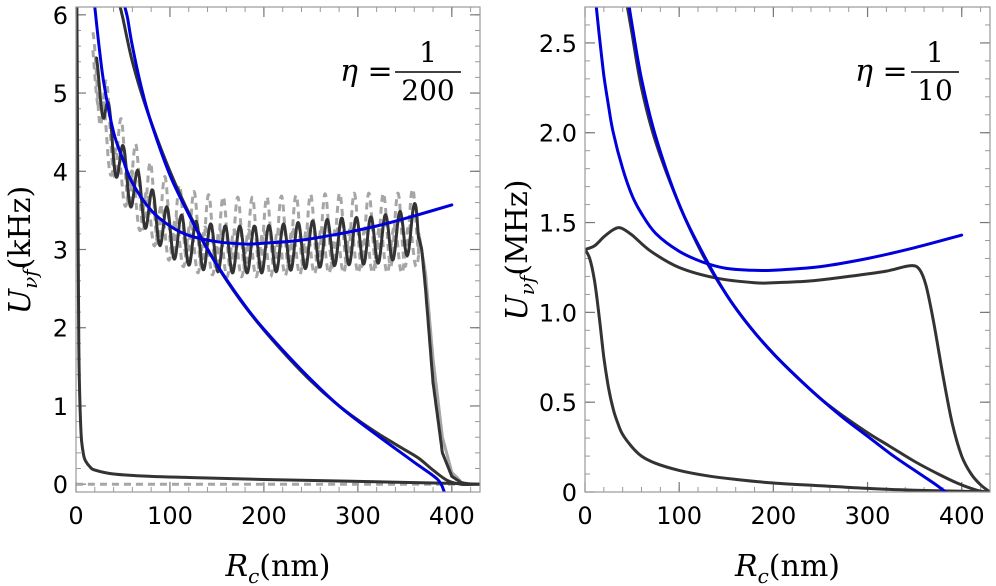 The width and height of the screenshot is (996, 586). I want to click on eta-annotation: η = 1 200, so click(400, 71).